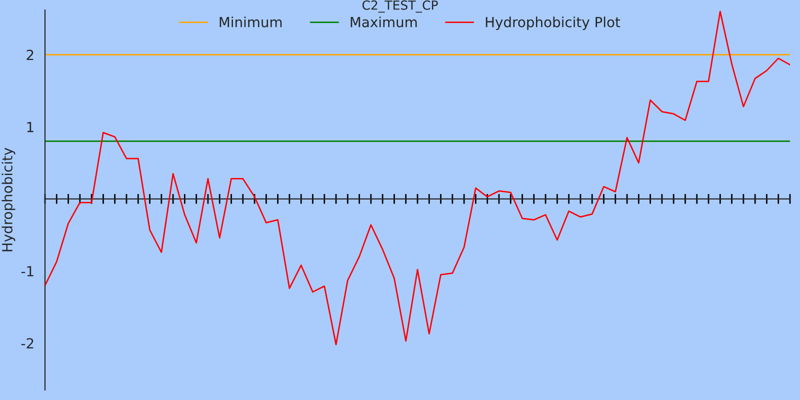 This screenshot has height=400, width=800. Describe the element at coordinates (251, 22) in the screenshot. I see `legend-label: Minimum` at that location.